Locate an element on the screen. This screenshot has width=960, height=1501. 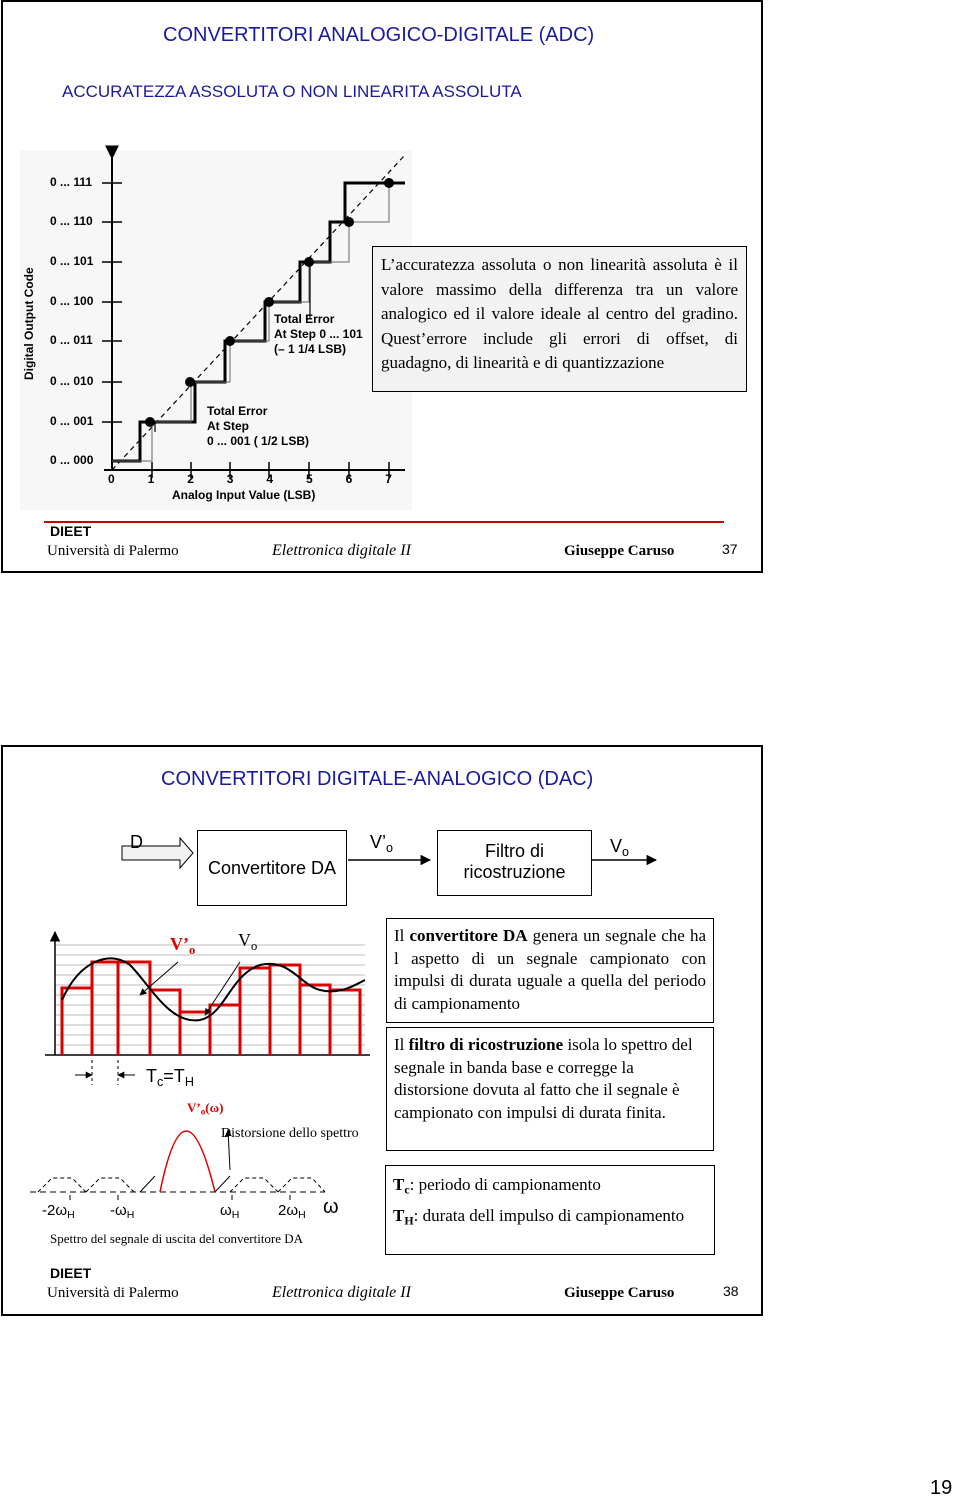
page-number: 38 is located at coordinates (731, 1291).